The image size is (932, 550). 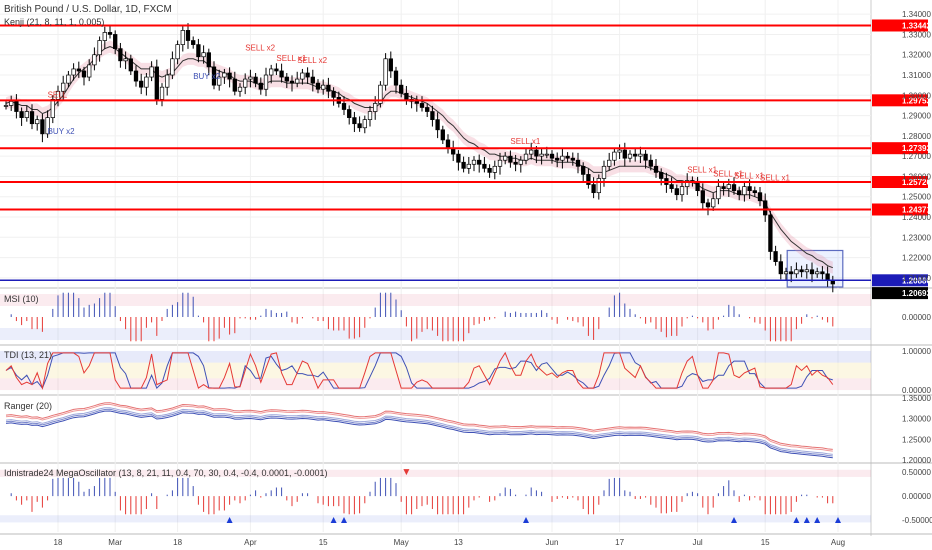 What do you see at coordinates (250, 542) in the screenshot?
I see `time-tick-label: Apr` at bounding box center [250, 542].